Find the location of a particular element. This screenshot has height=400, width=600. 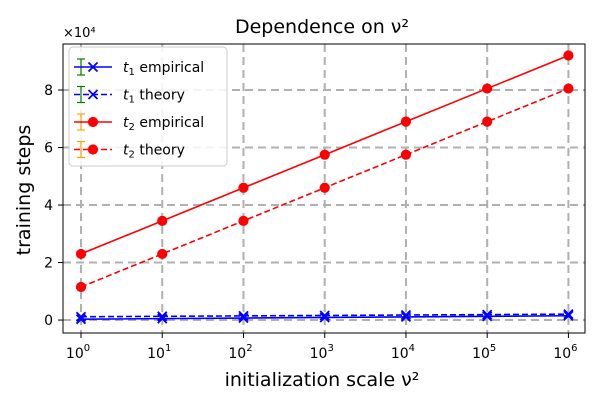

legend-entry-t2e: t2 empirical is located at coordinates (139, 123).